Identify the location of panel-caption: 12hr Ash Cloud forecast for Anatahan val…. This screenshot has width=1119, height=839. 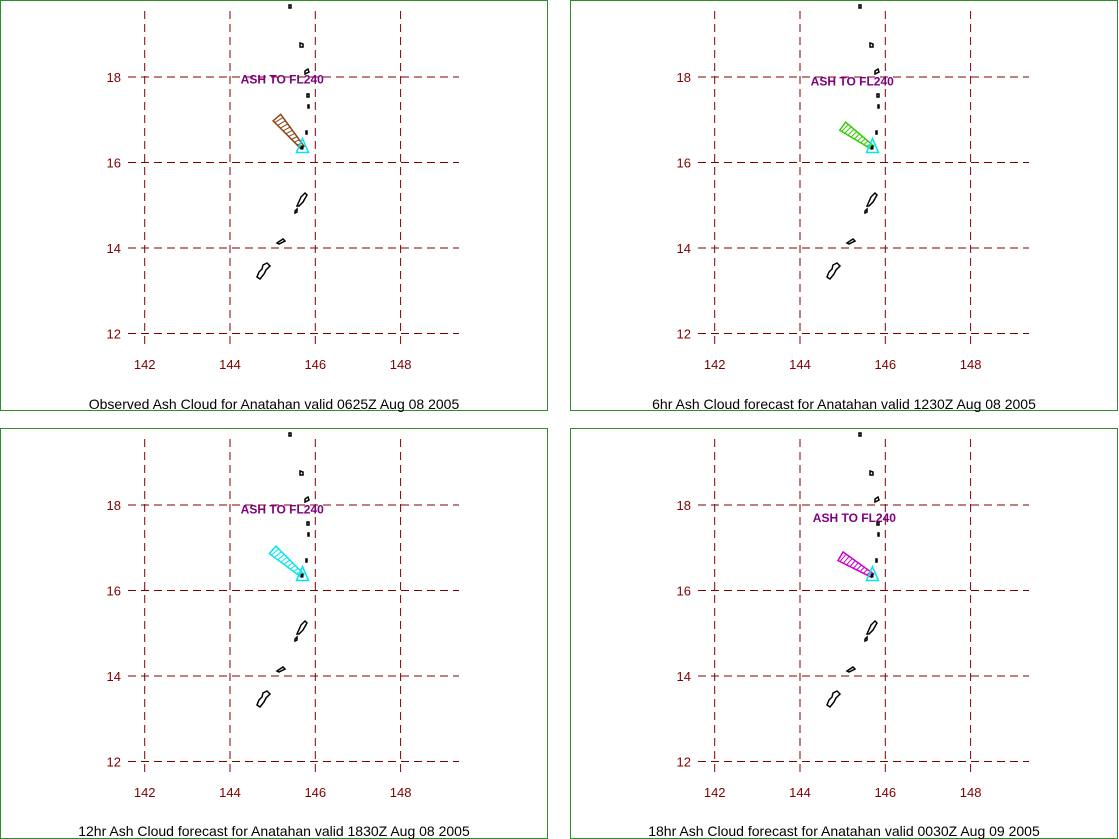
(274, 831).